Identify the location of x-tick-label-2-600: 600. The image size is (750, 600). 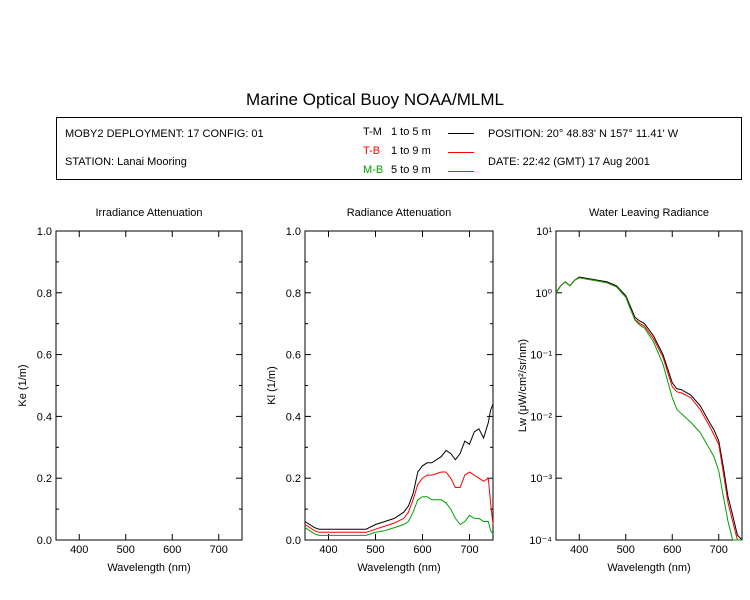
(672, 550).